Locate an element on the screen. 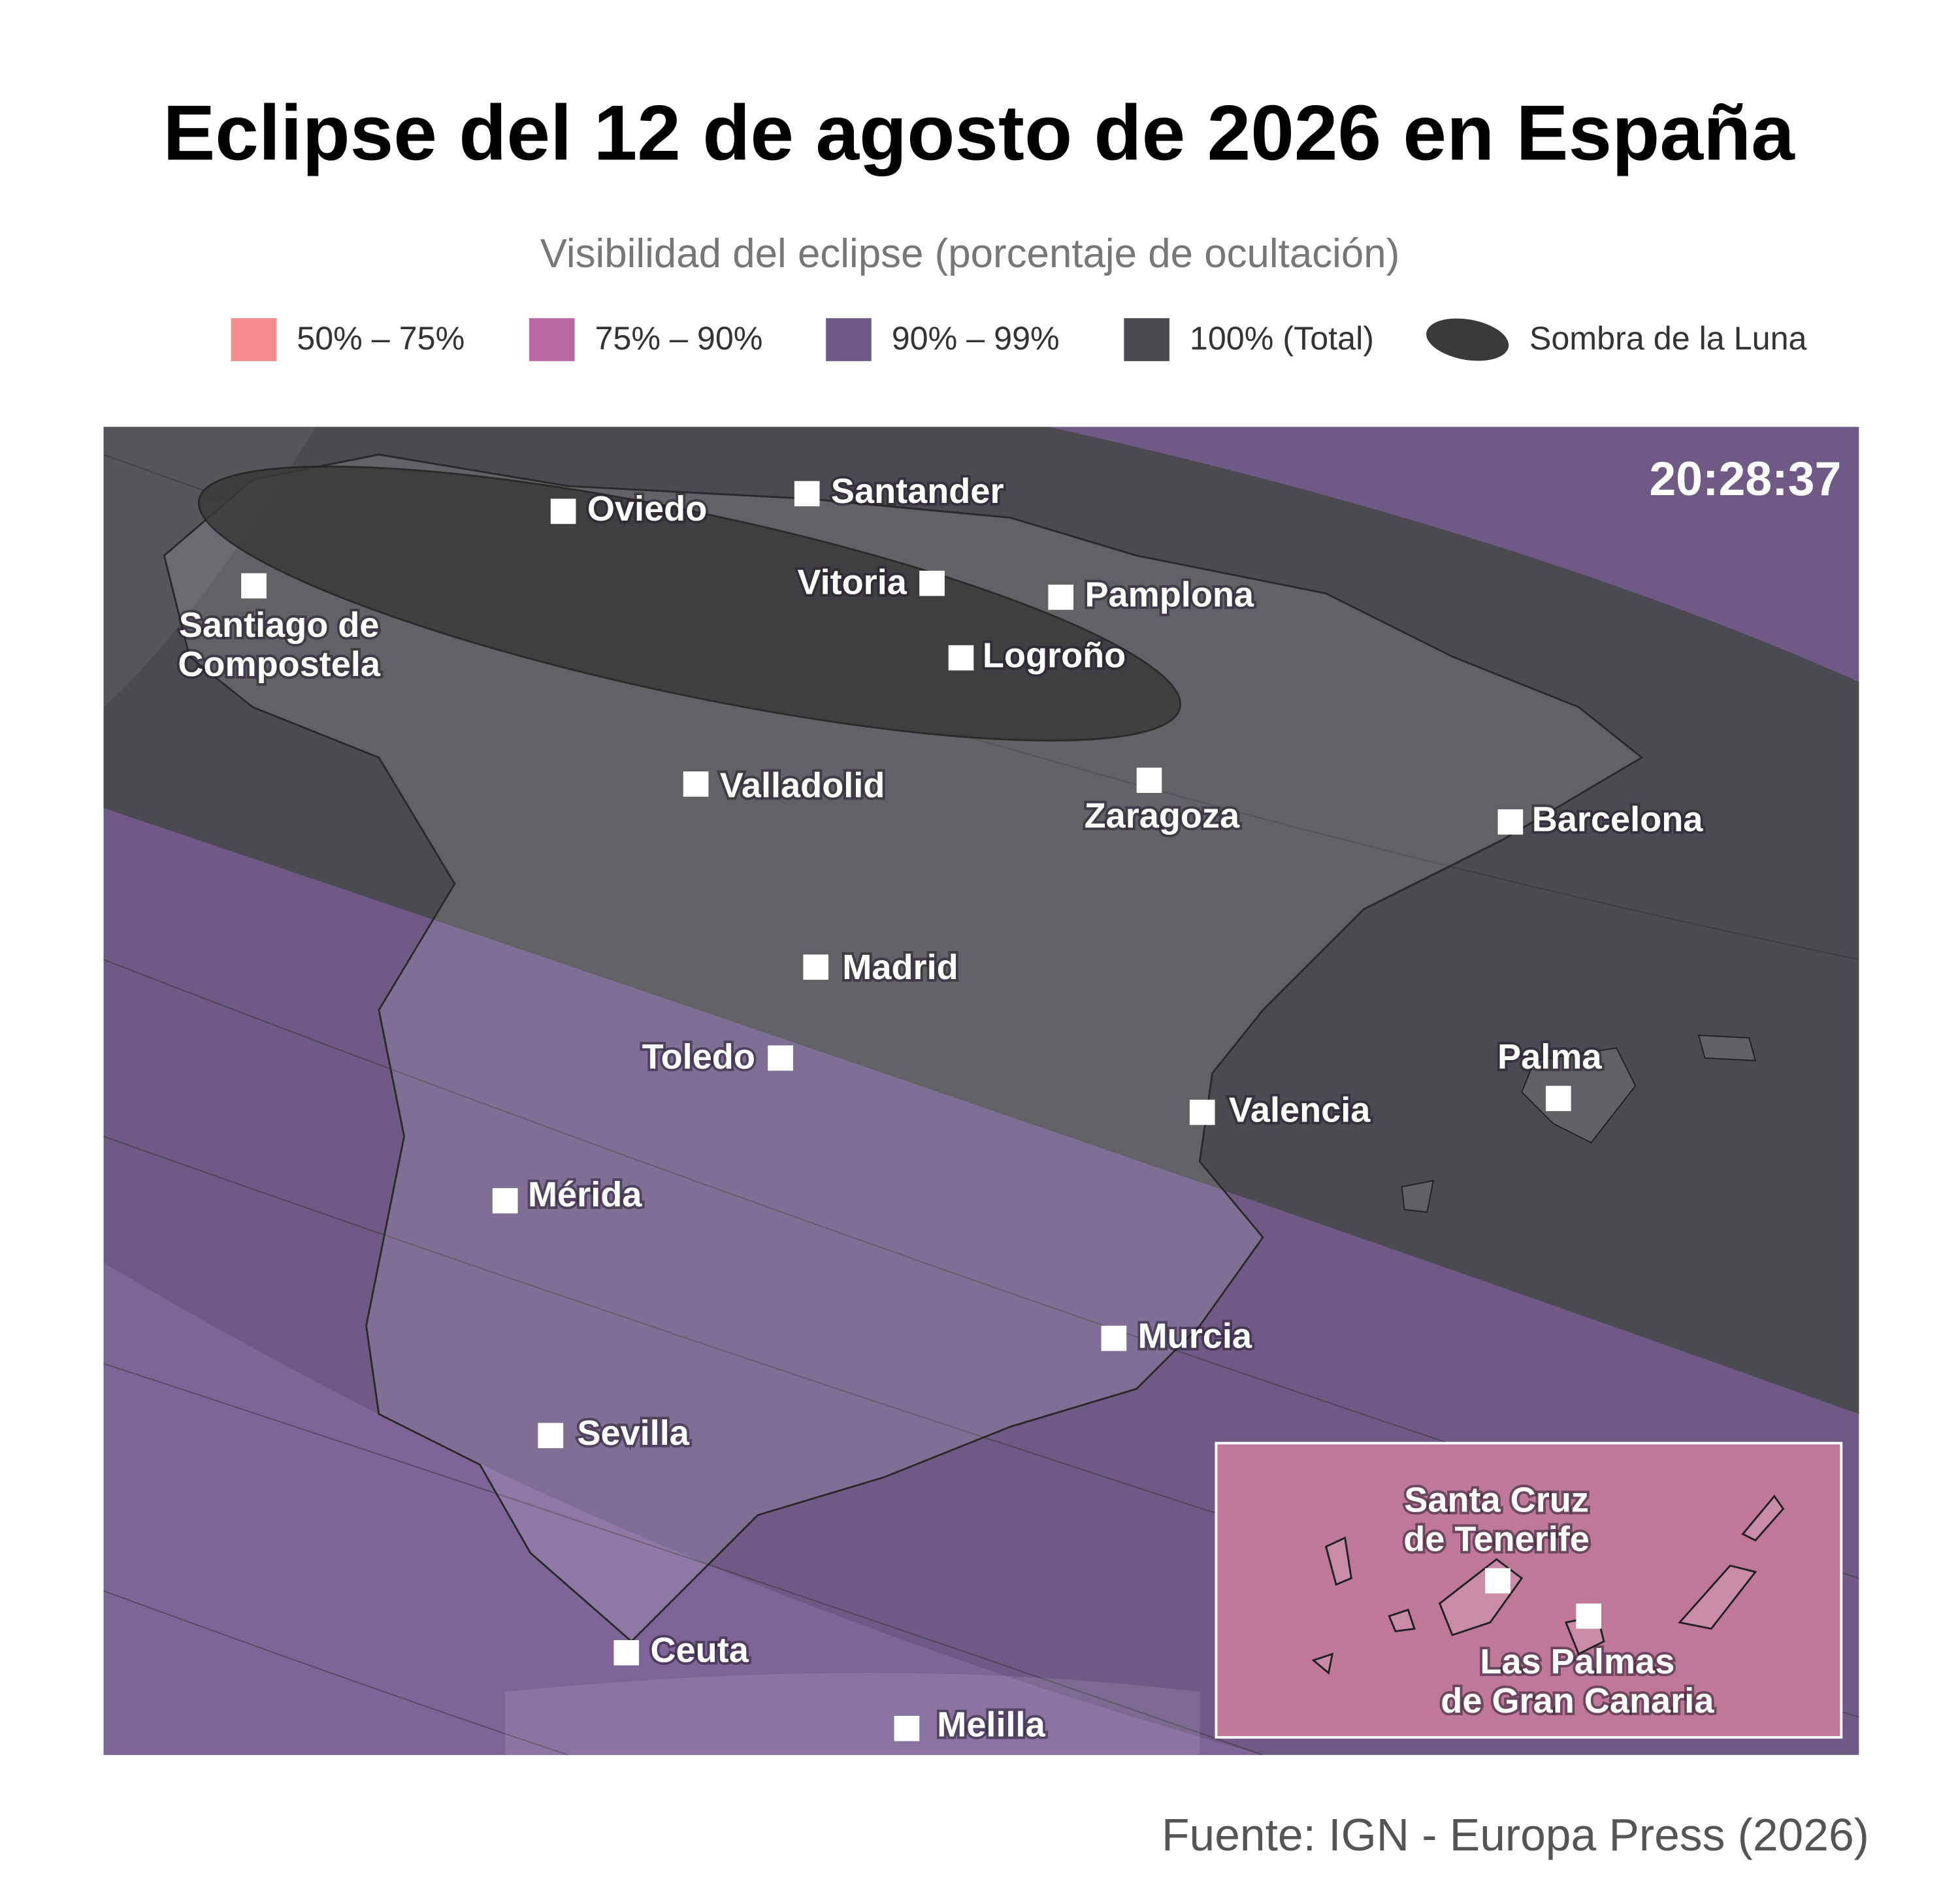  city-label: Mérida is located at coordinates (585, 1194).